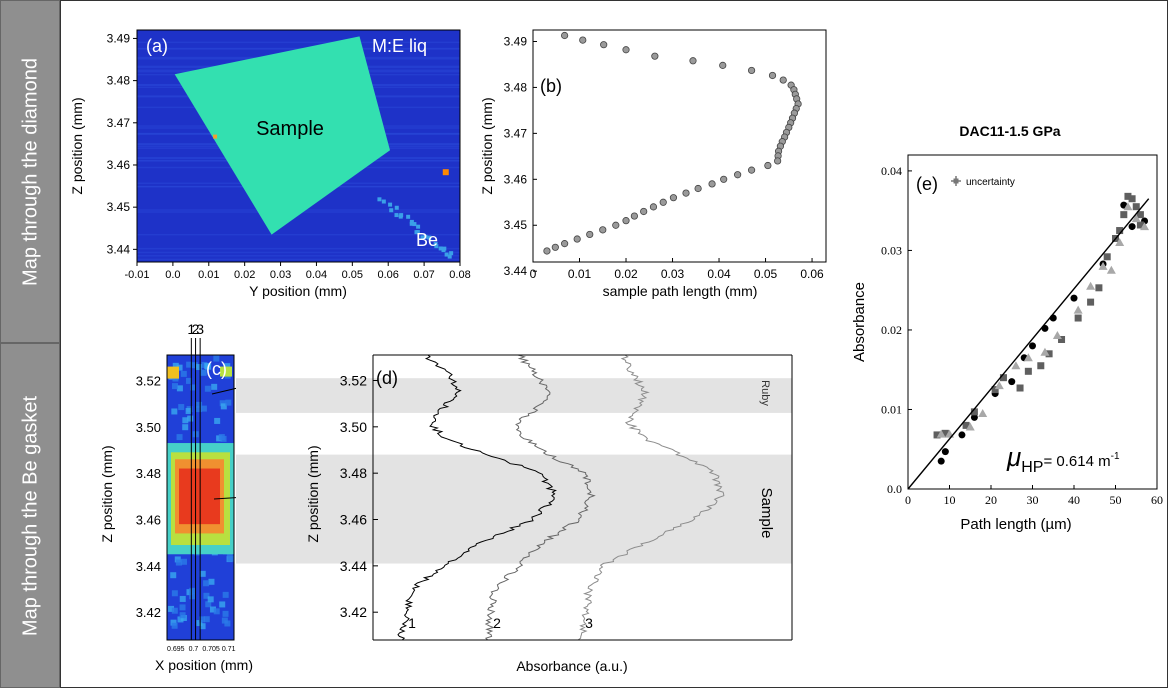  I want to click on e-y-tick-label: 0.01, so click(891, 409).